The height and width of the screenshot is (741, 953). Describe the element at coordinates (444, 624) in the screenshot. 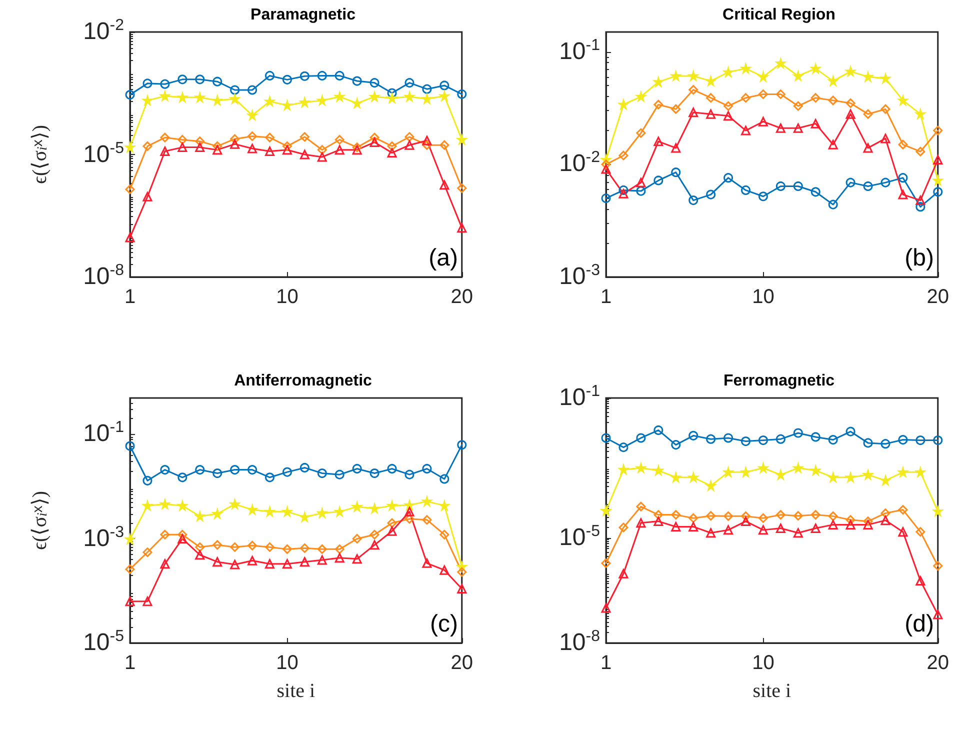

I see `annotation: (c)` at that location.